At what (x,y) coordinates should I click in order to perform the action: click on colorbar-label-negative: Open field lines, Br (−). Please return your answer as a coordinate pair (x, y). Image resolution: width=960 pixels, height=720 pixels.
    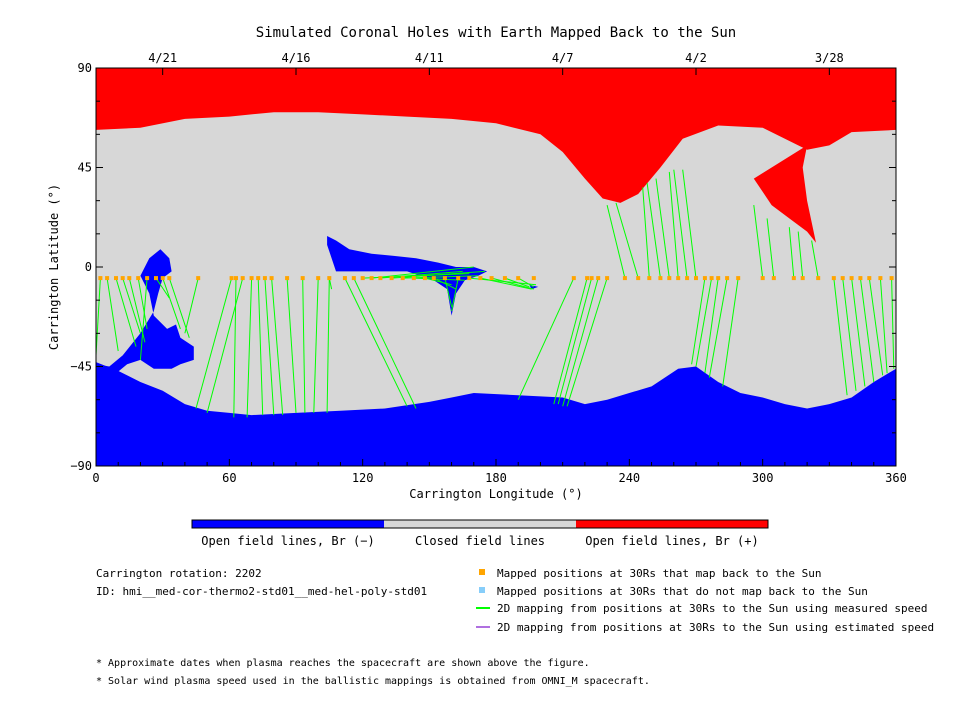
    Looking at the image, I should click on (287, 541).